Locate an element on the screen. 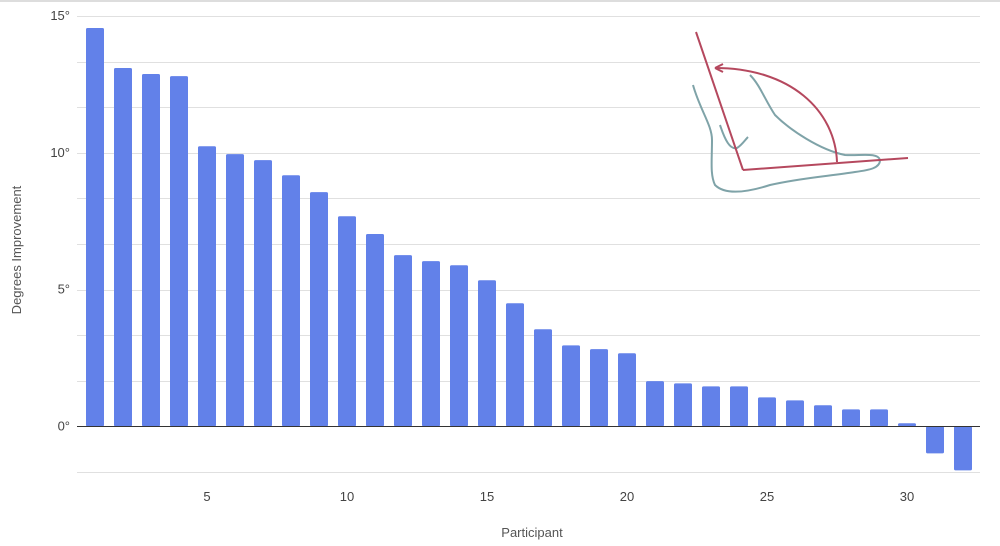 The width and height of the screenshot is (1000, 546). x-tick-label: 30 is located at coordinates (907, 496).